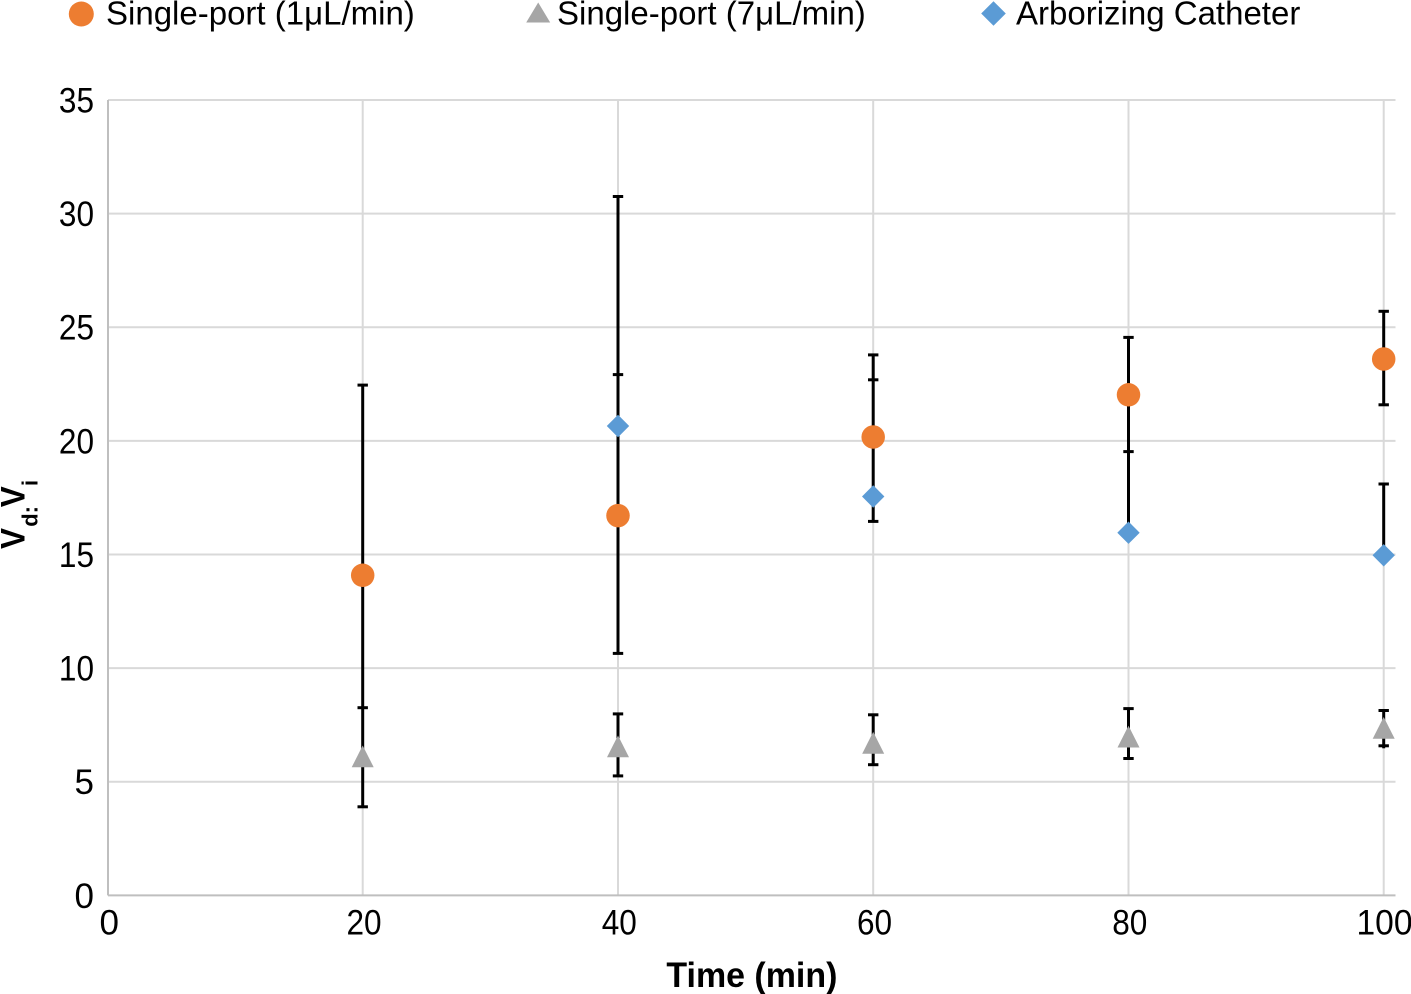 This screenshot has width=1411, height=994. Describe the element at coordinates (260, 16) in the screenshot. I see `svg-text: Single-port (1μL/min)` at that location.